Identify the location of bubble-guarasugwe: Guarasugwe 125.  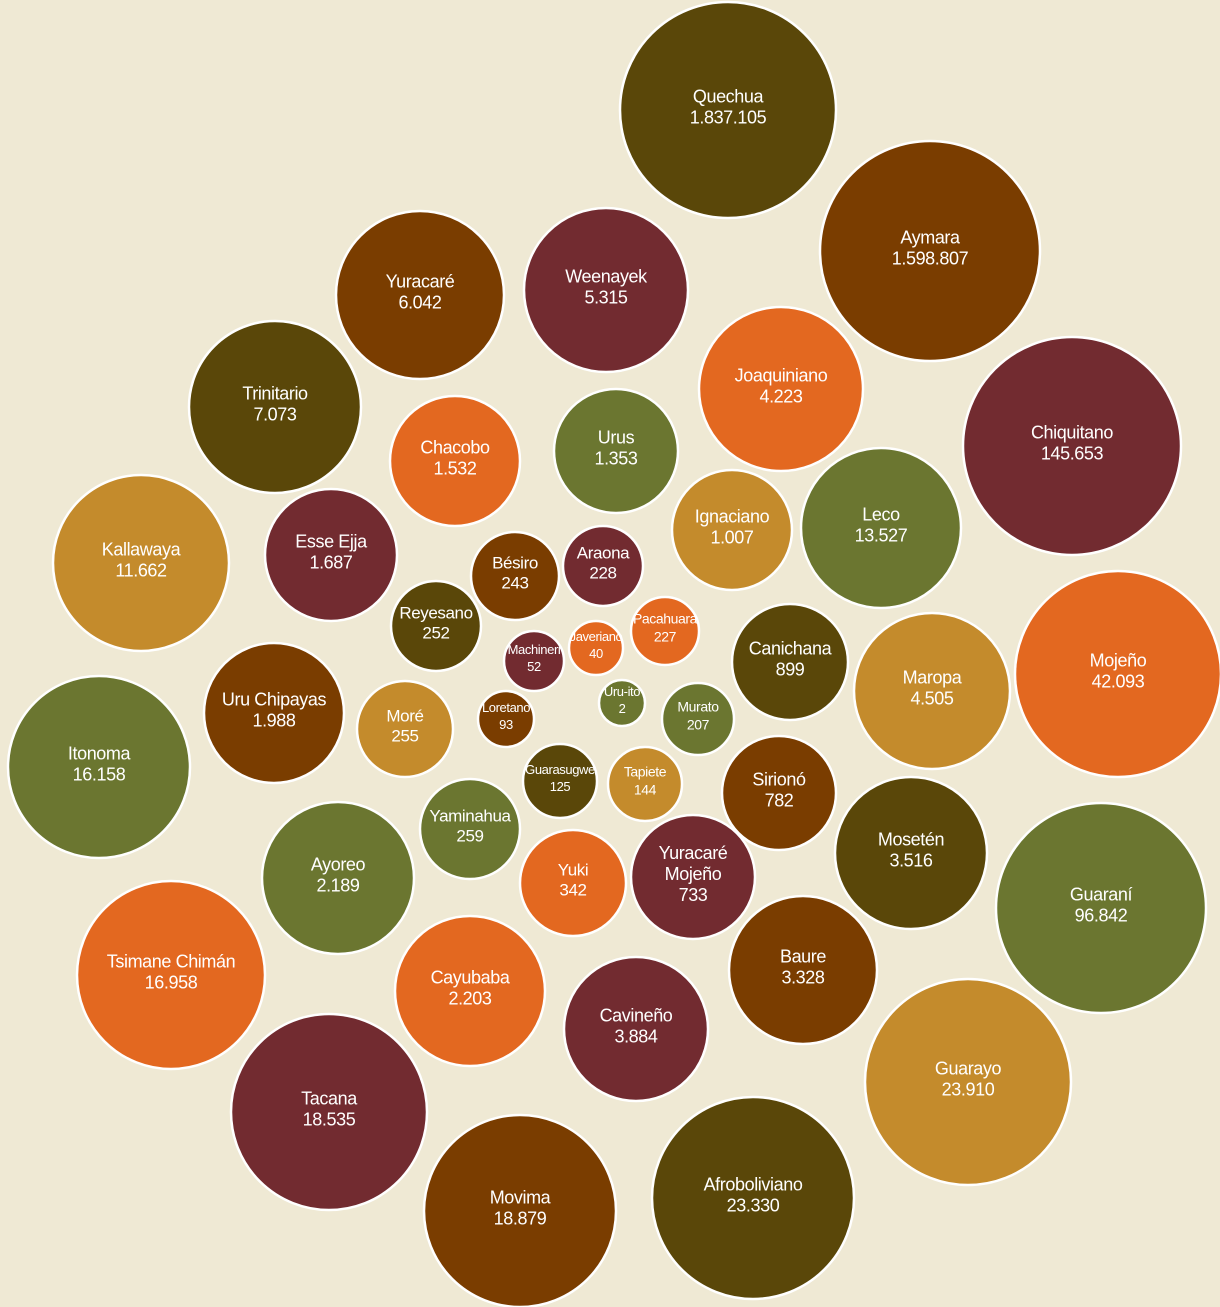
(560, 781).